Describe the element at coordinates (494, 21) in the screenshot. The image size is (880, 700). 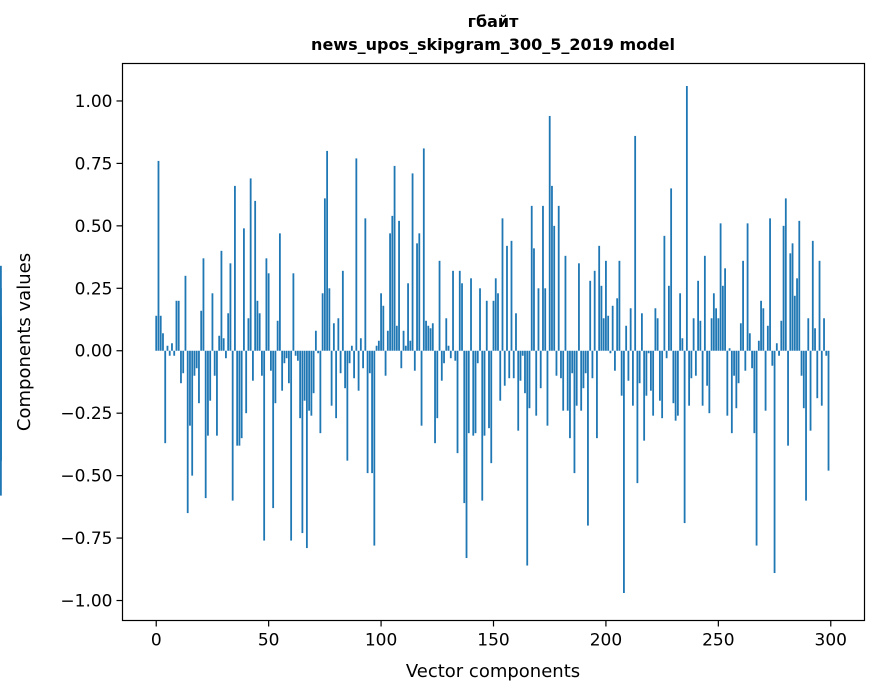
I see `chart-title-line-1: гбайт` at that location.